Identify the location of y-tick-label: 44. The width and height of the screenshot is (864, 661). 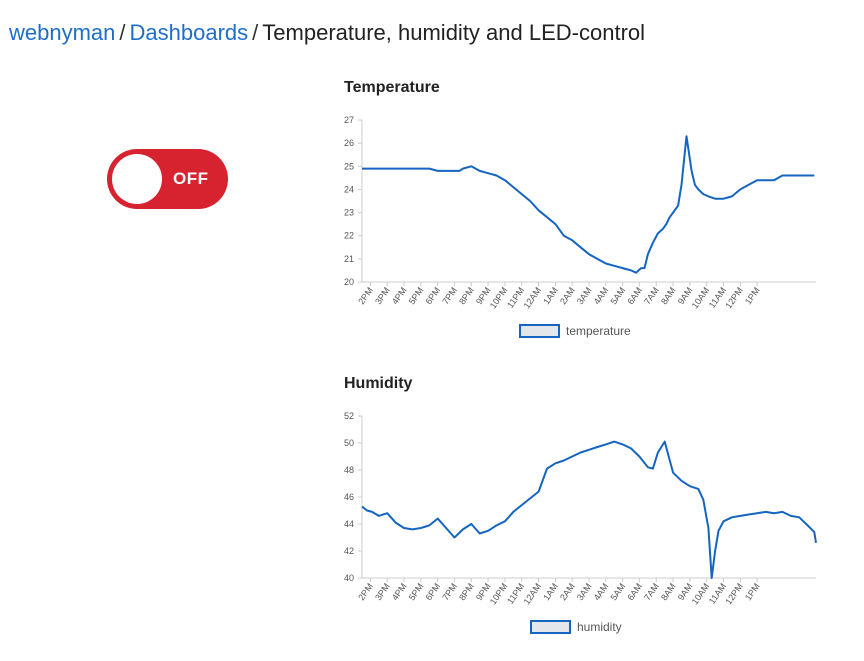
(349, 524).